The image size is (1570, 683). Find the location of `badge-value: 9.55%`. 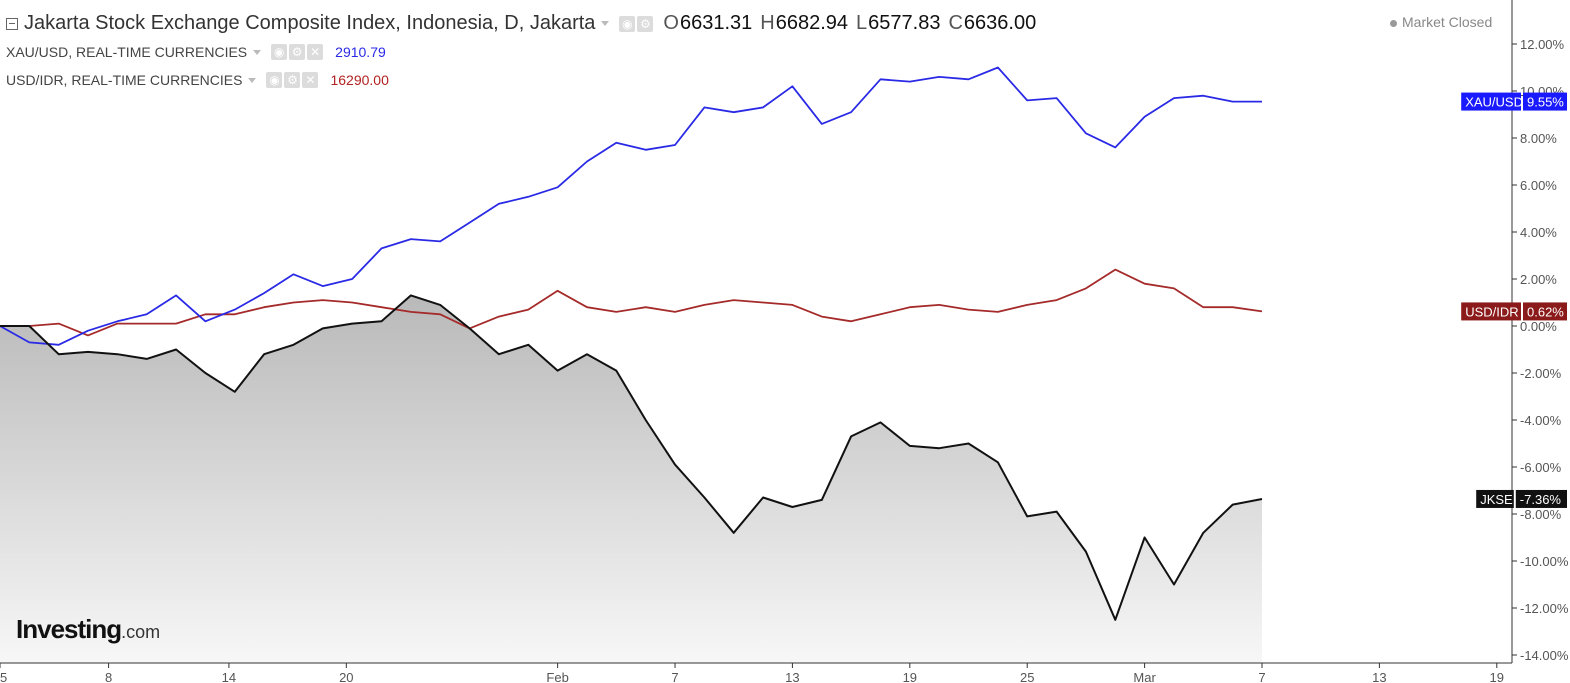

badge-value: 9.55% is located at coordinates (1545, 102).